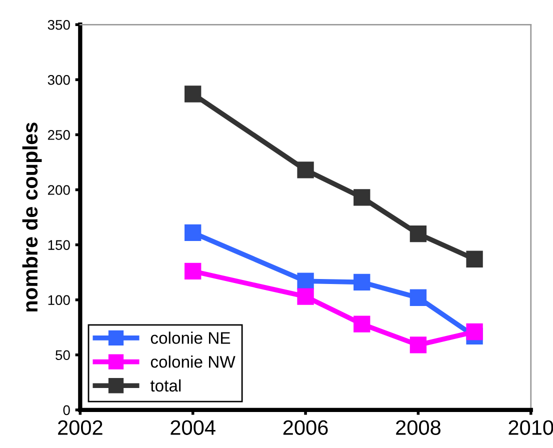  I want to click on legend-label: total, so click(165, 385).